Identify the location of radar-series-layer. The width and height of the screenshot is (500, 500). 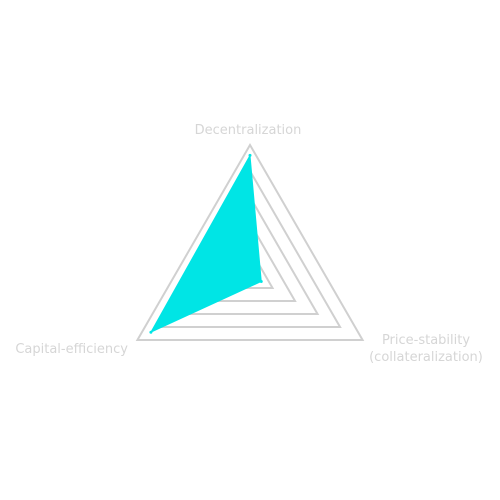
(206, 243).